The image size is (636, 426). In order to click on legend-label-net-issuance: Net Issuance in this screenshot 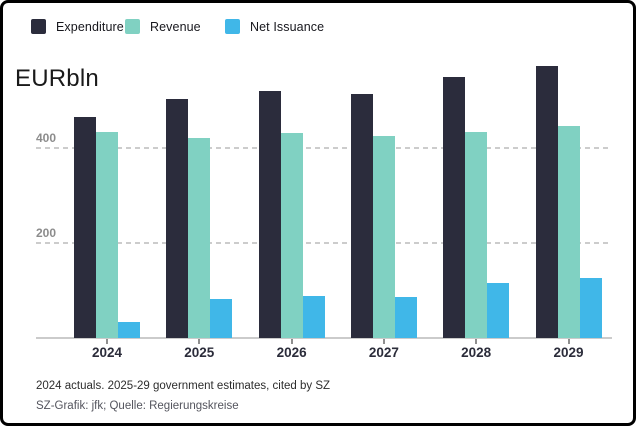, I will do `click(287, 26)`.